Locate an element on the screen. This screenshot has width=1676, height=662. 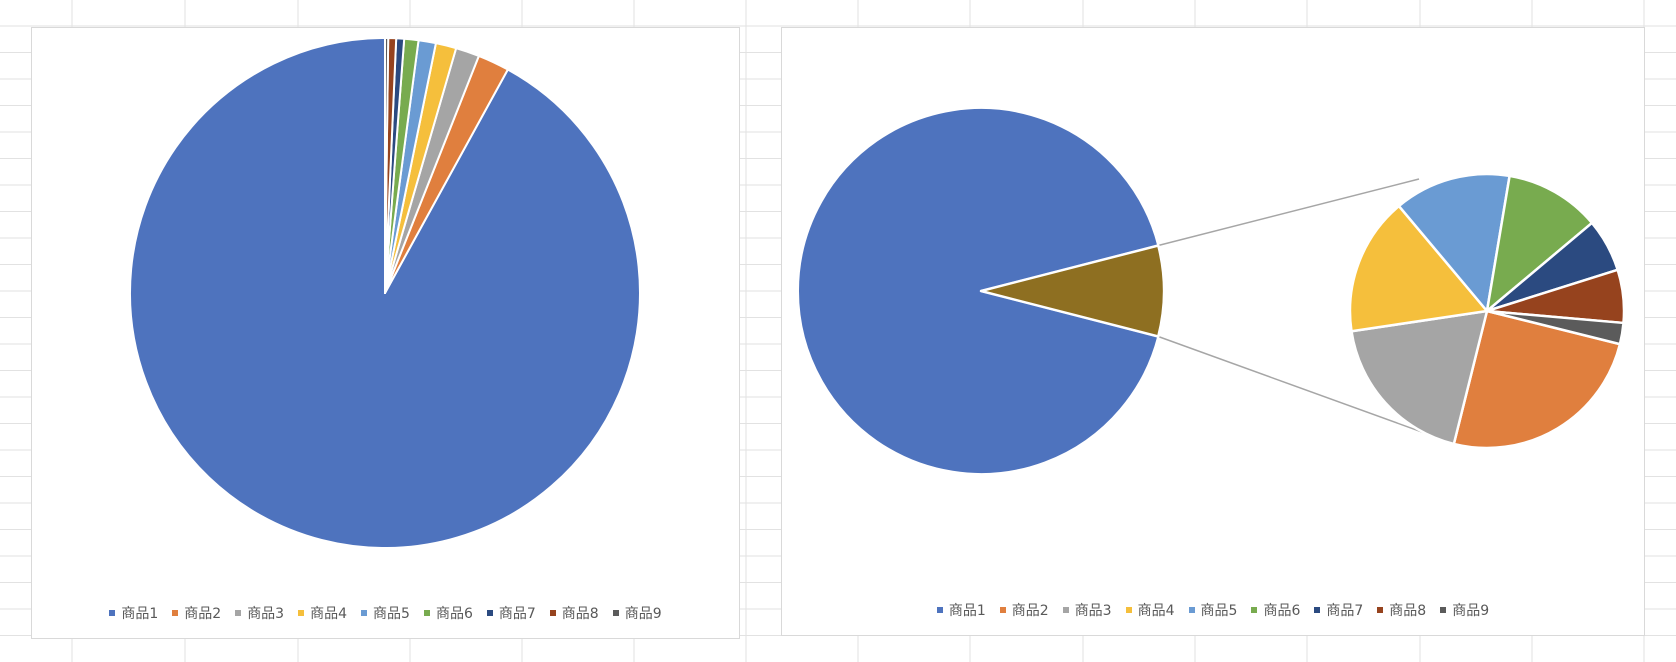
connector-line-top is located at coordinates (1289, 212).